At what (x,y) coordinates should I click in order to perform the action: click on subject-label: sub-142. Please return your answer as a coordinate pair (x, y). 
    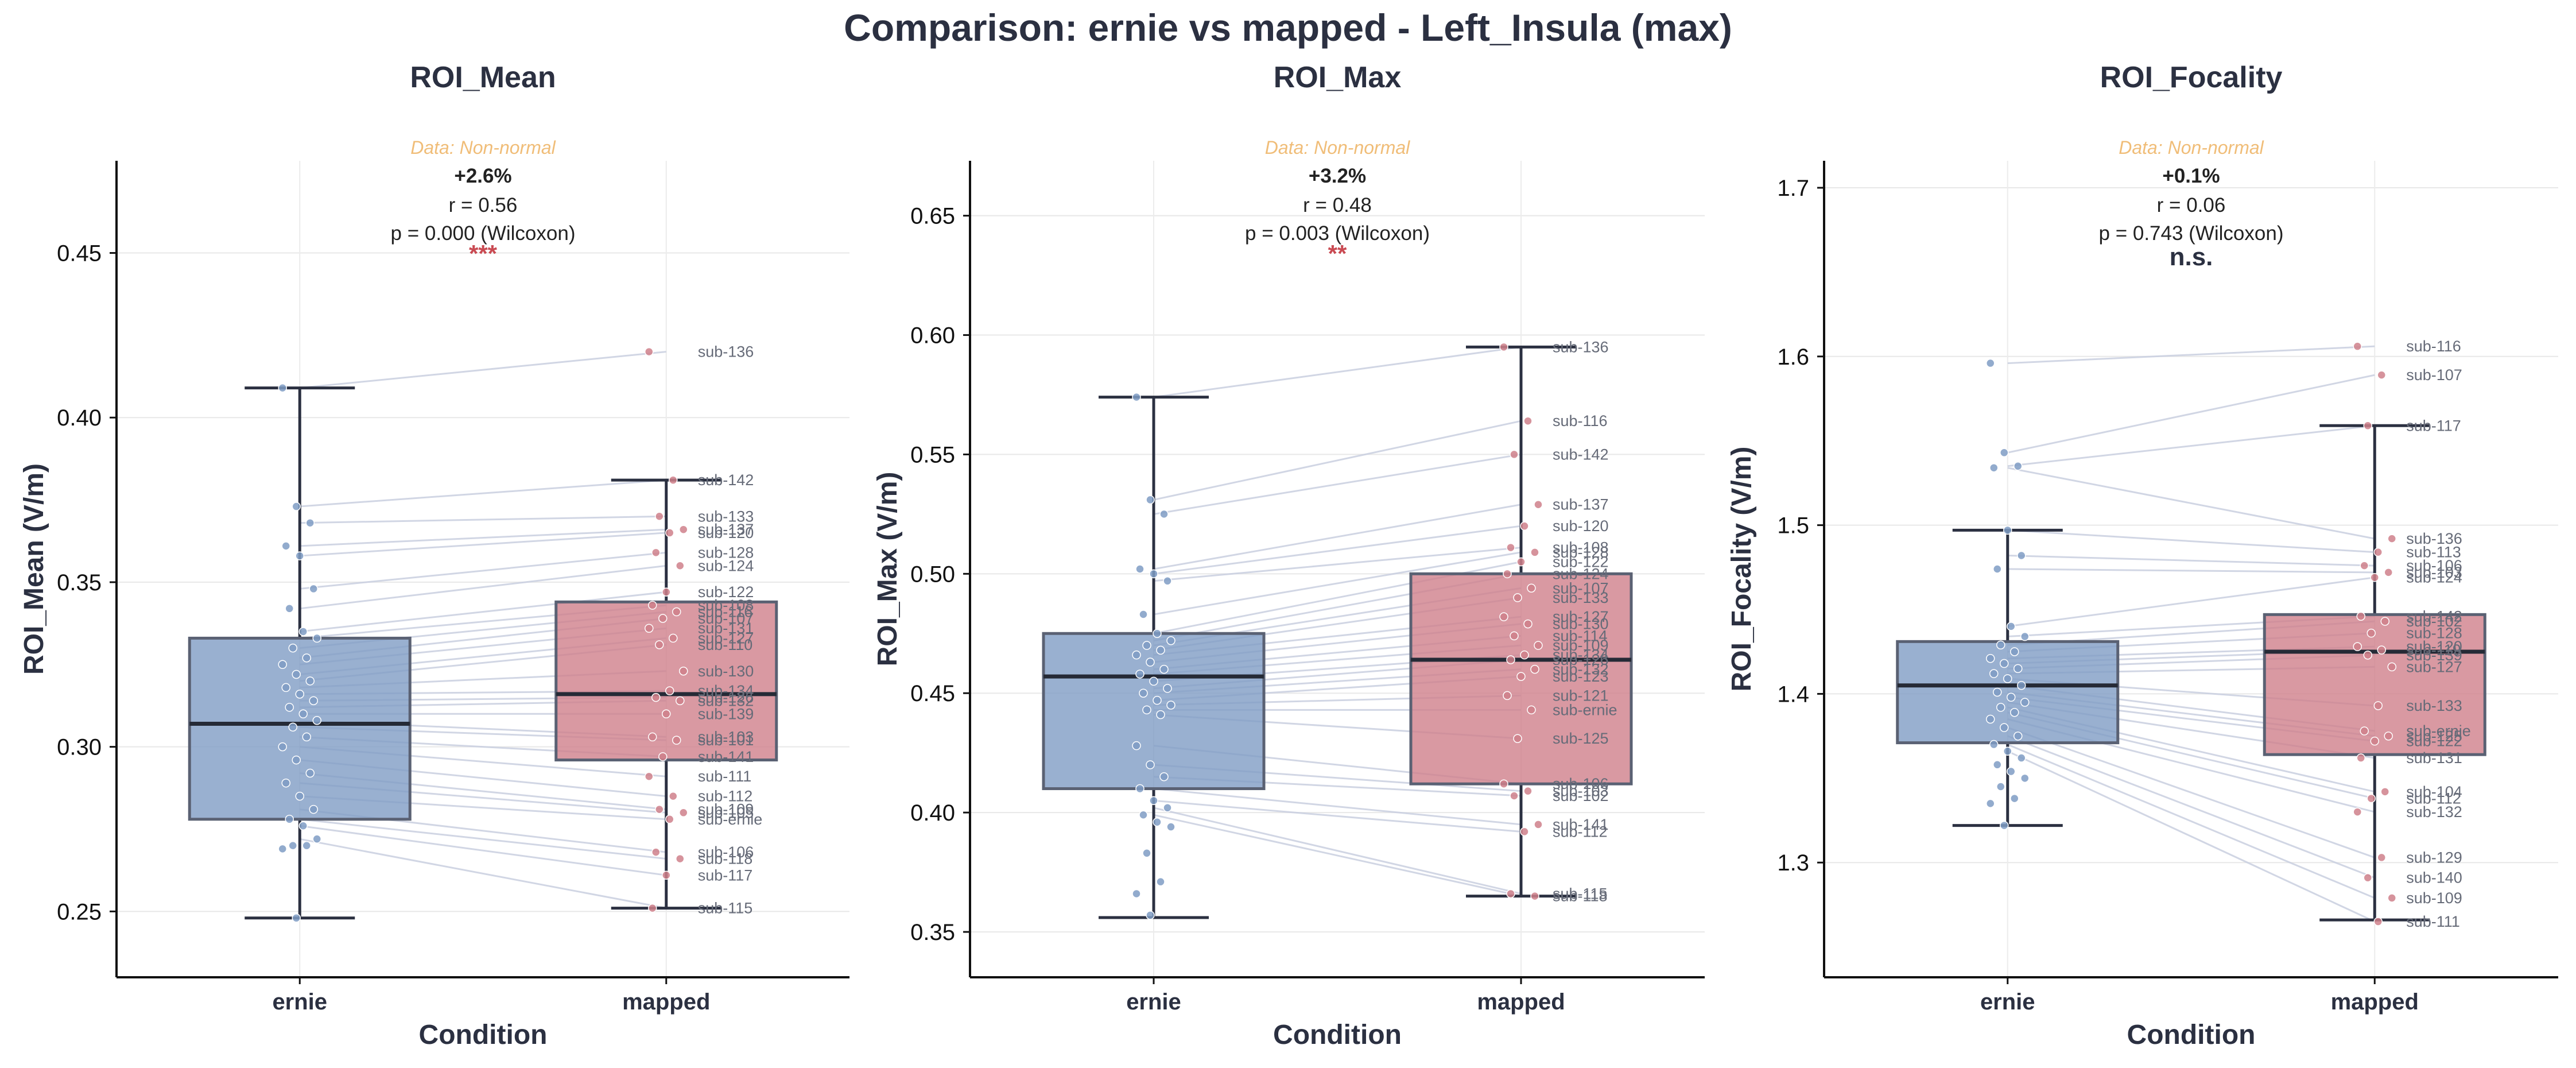
    Looking at the image, I should click on (1581, 454).